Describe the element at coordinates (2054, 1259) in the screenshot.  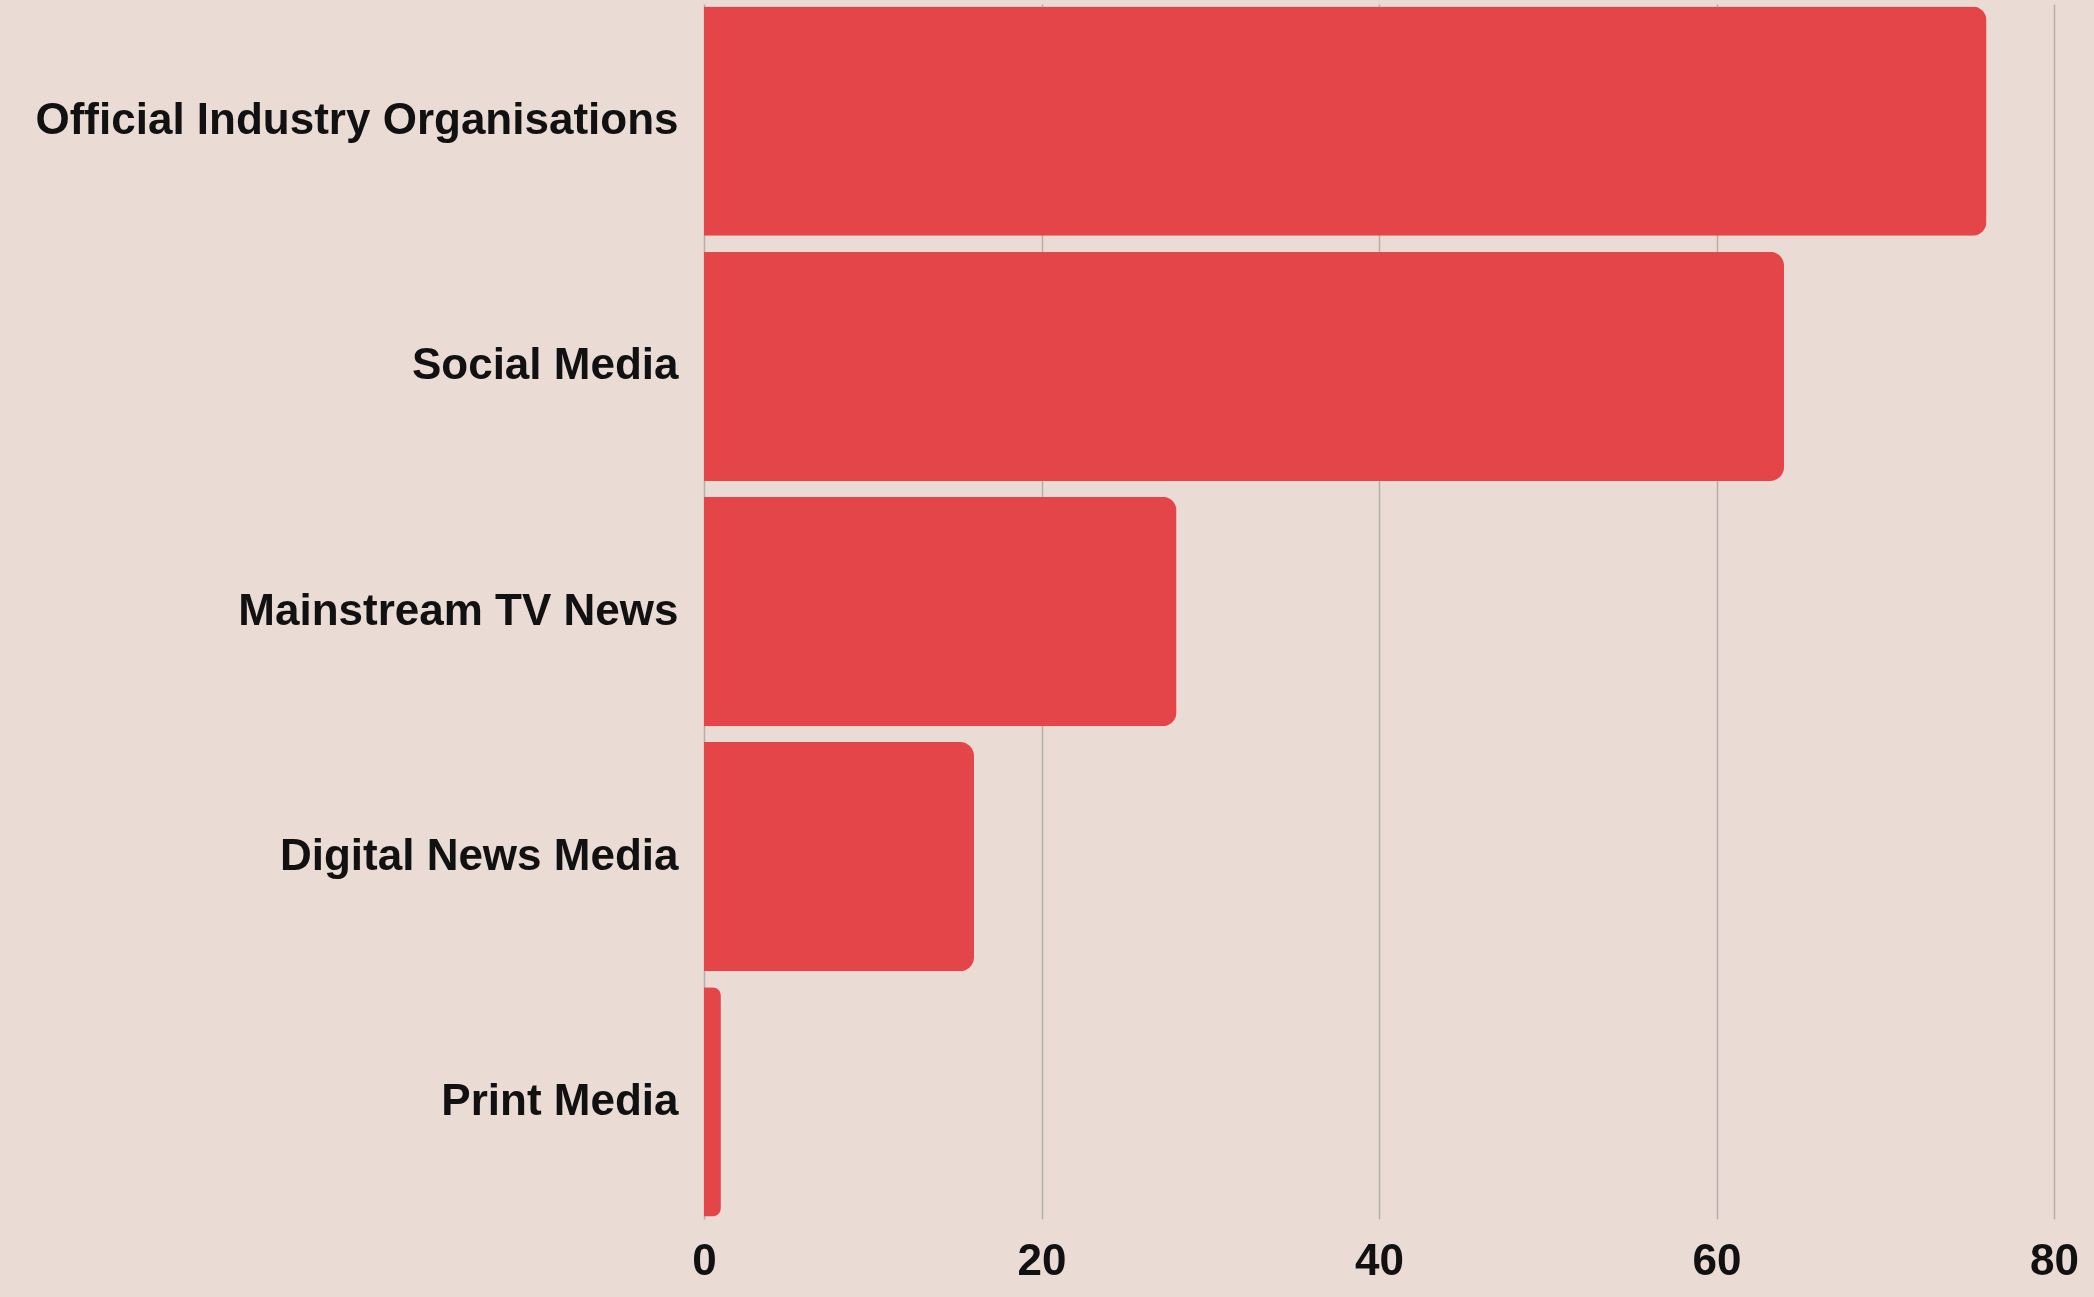
I see `x-tick-label: 80` at that location.